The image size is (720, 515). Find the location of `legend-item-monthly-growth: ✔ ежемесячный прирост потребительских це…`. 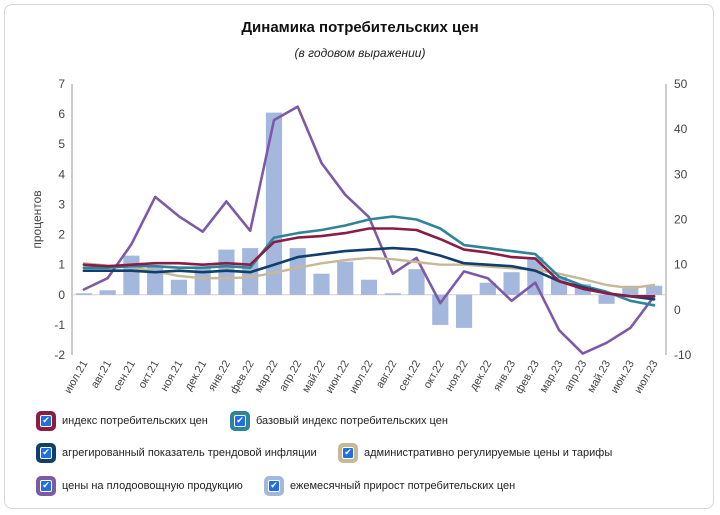

legend-item-monthly-growth: ✔ ежемесячный прирост потребительских це… is located at coordinates (389, 486).